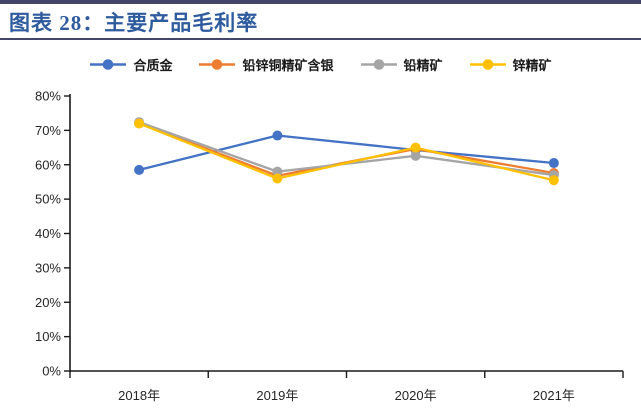  What do you see at coordinates (48, 164) in the screenshot?
I see `y-axis-tick-label: 60%` at bounding box center [48, 164].